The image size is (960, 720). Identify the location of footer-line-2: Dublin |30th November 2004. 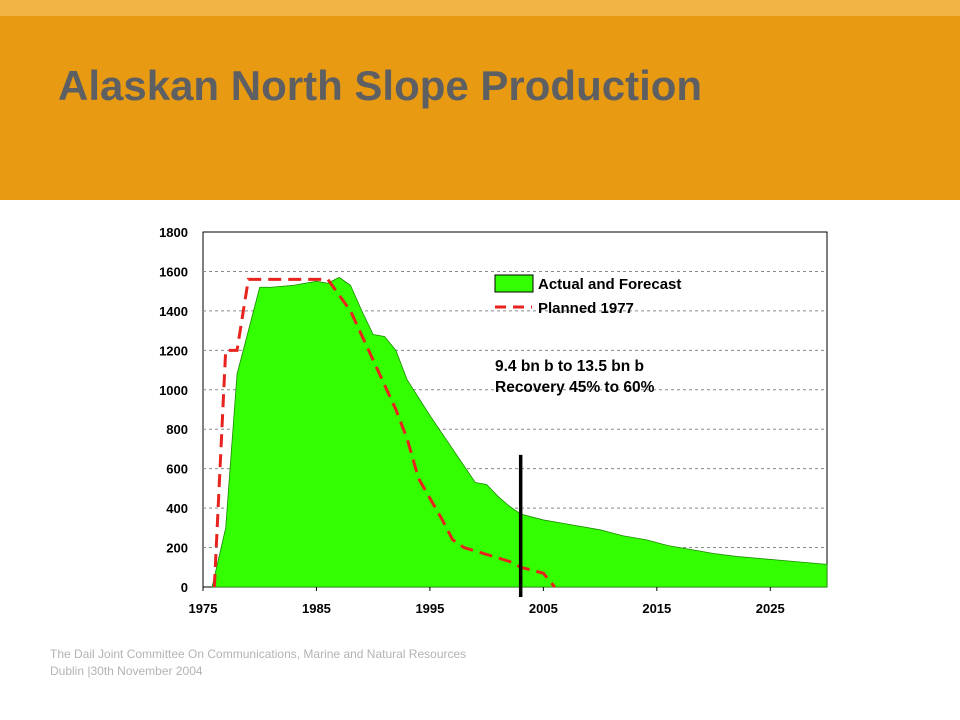
(126, 671).